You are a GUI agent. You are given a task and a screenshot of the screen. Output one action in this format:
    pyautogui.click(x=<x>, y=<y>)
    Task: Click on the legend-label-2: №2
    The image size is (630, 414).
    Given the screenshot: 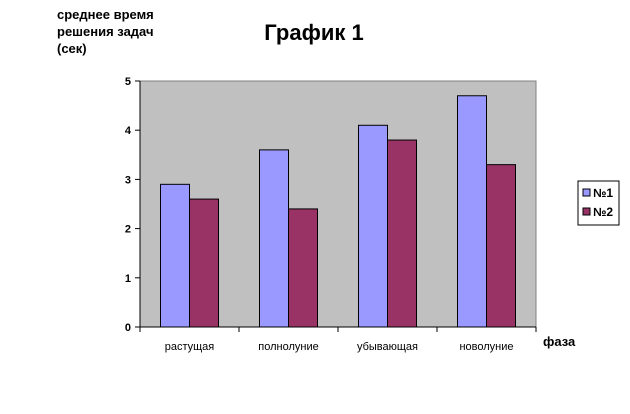 What is the action you would take?
    pyautogui.click(x=603, y=212)
    